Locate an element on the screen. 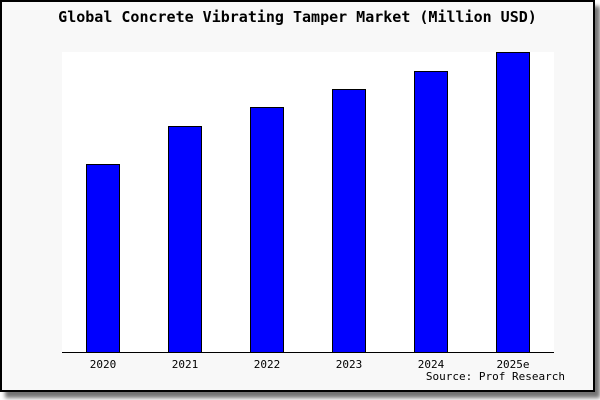 Image resolution: width=600 pixels, height=400 pixels. bar-slot-2021 is located at coordinates (185, 202).